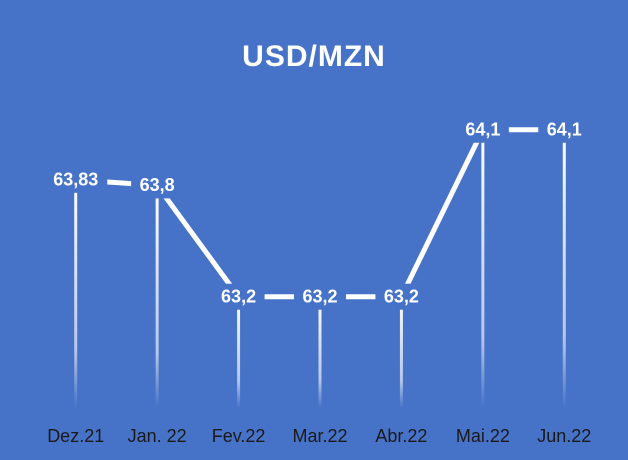 The image size is (628, 460). I want to click on x-tick-label: Abr.22, so click(401, 436).